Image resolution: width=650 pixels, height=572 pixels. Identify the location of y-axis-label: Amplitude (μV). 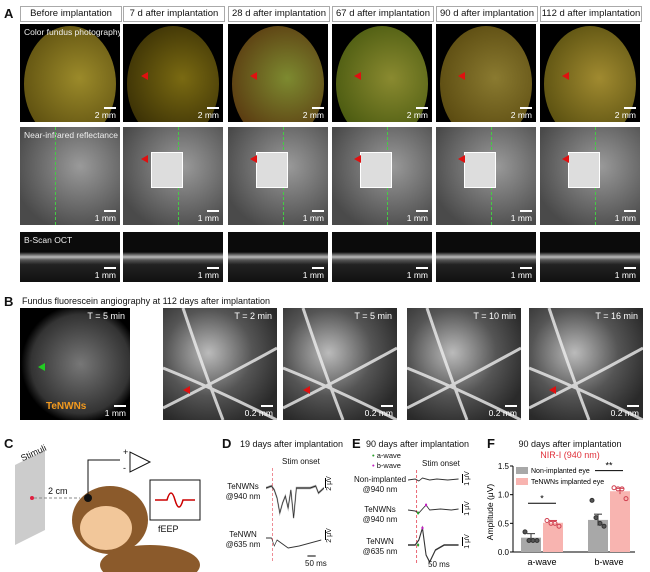
(490, 512).